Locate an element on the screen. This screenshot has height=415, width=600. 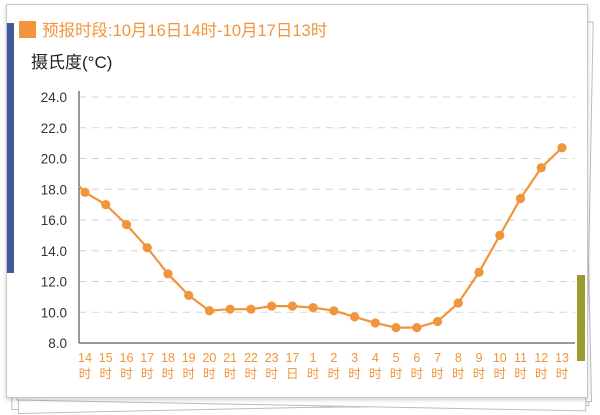
x-tick-label: 6 is located at coordinates (416, 358).